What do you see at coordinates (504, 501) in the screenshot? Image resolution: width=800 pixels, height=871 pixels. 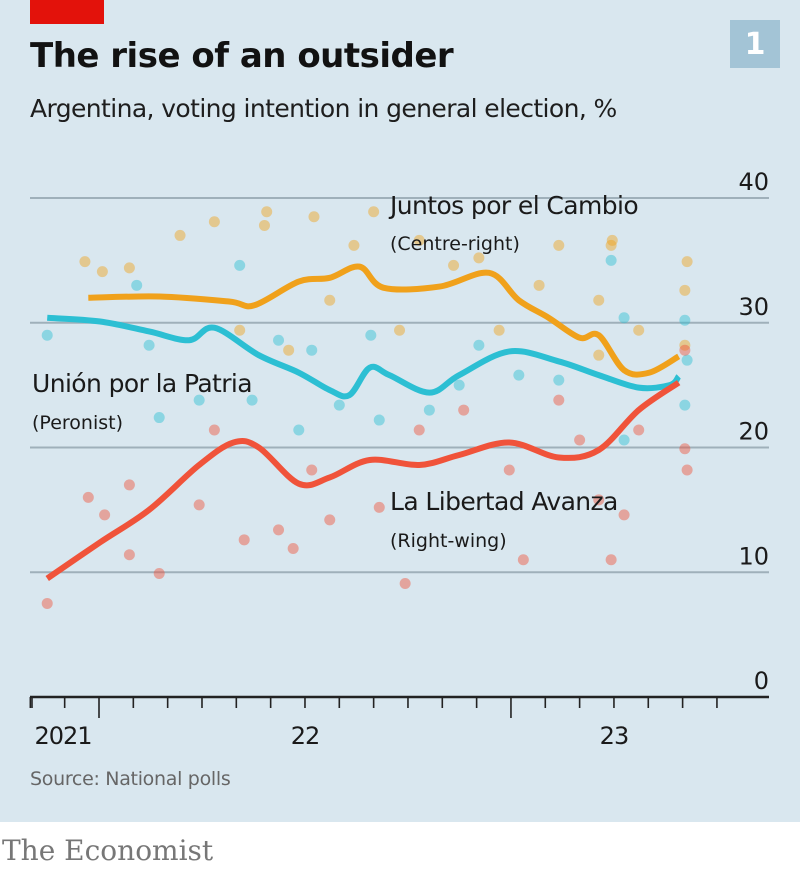 I see `series-label-libertad: La Libertad Avanza` at bounding box center [504, 501].